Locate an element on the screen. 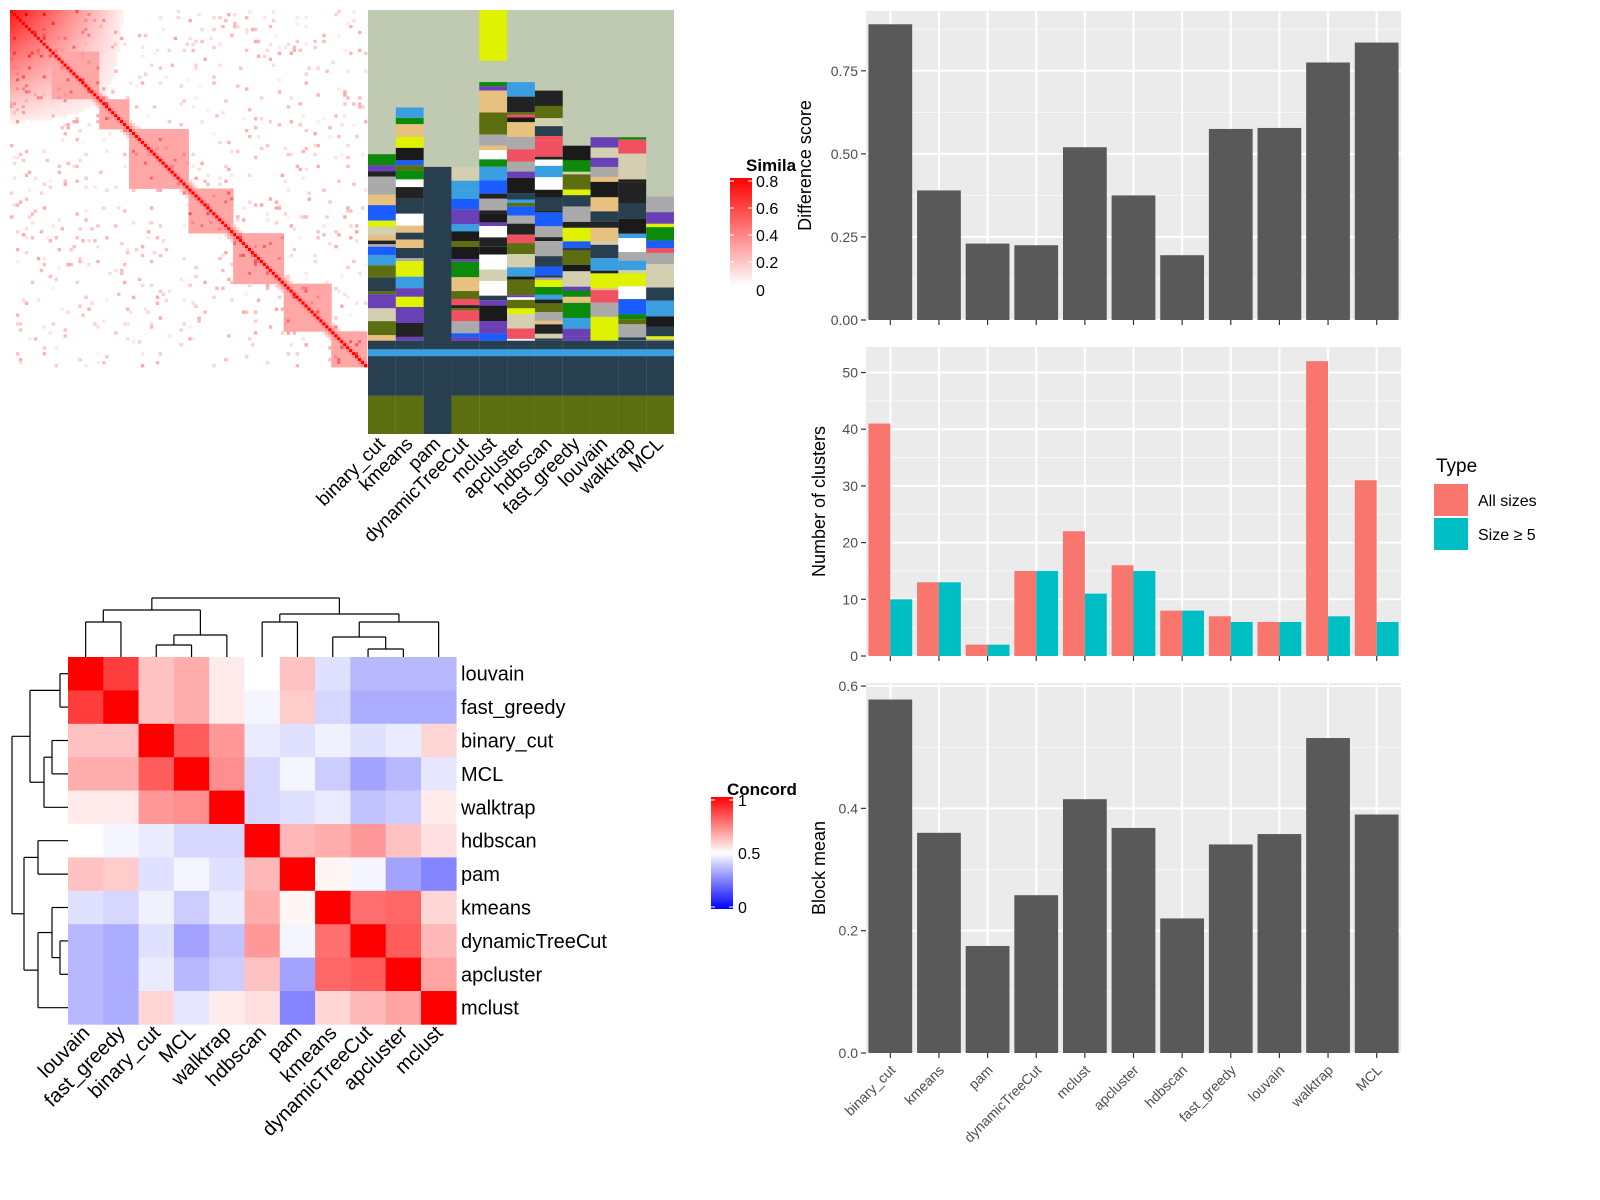 The height and width of the screenshot is (1200, 1600). similarity-legend-bar is located at coordinates (741, 232).